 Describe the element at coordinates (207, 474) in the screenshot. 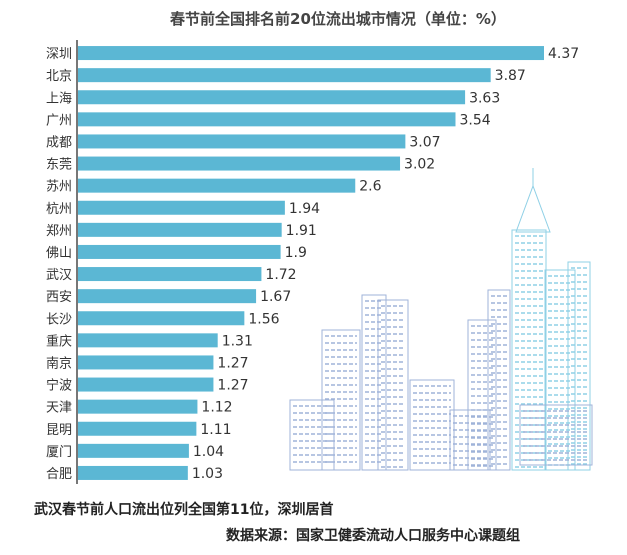

I see `value-label: 1.03` at that location.